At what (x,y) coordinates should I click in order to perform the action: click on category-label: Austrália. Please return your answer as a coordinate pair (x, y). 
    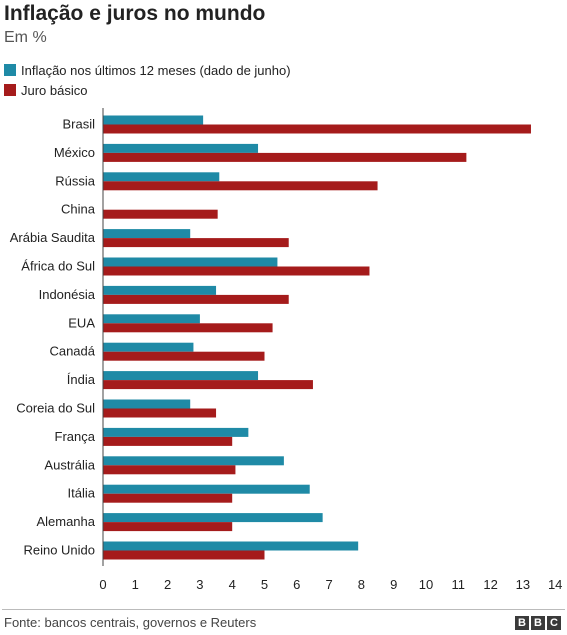
    Looking at the image, I should click on (69, 464).